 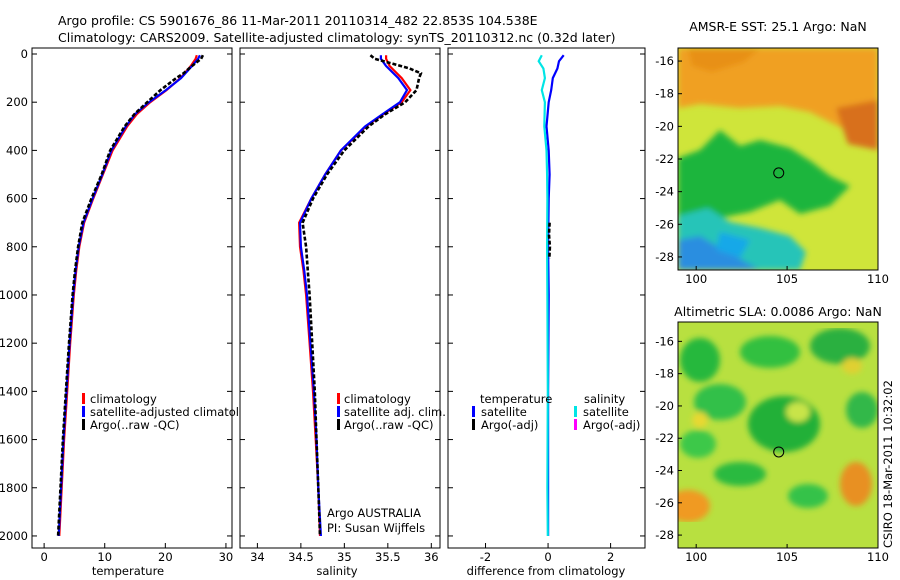 What do you see at coordinates (14, 391) in the screenshot?
I see `y-tick-label: 1400` at bounding box center [14, 391].